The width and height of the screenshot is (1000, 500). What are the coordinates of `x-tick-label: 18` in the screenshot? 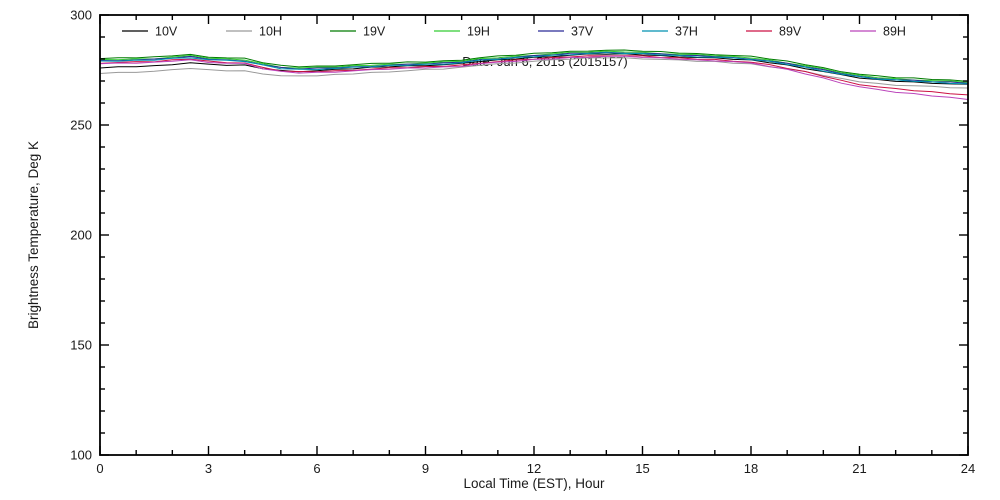 It's located at (751, 468).